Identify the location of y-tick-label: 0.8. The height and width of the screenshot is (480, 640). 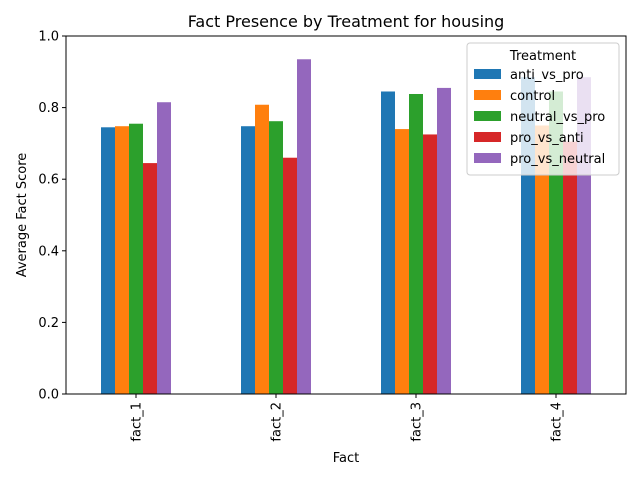
(48, 108).